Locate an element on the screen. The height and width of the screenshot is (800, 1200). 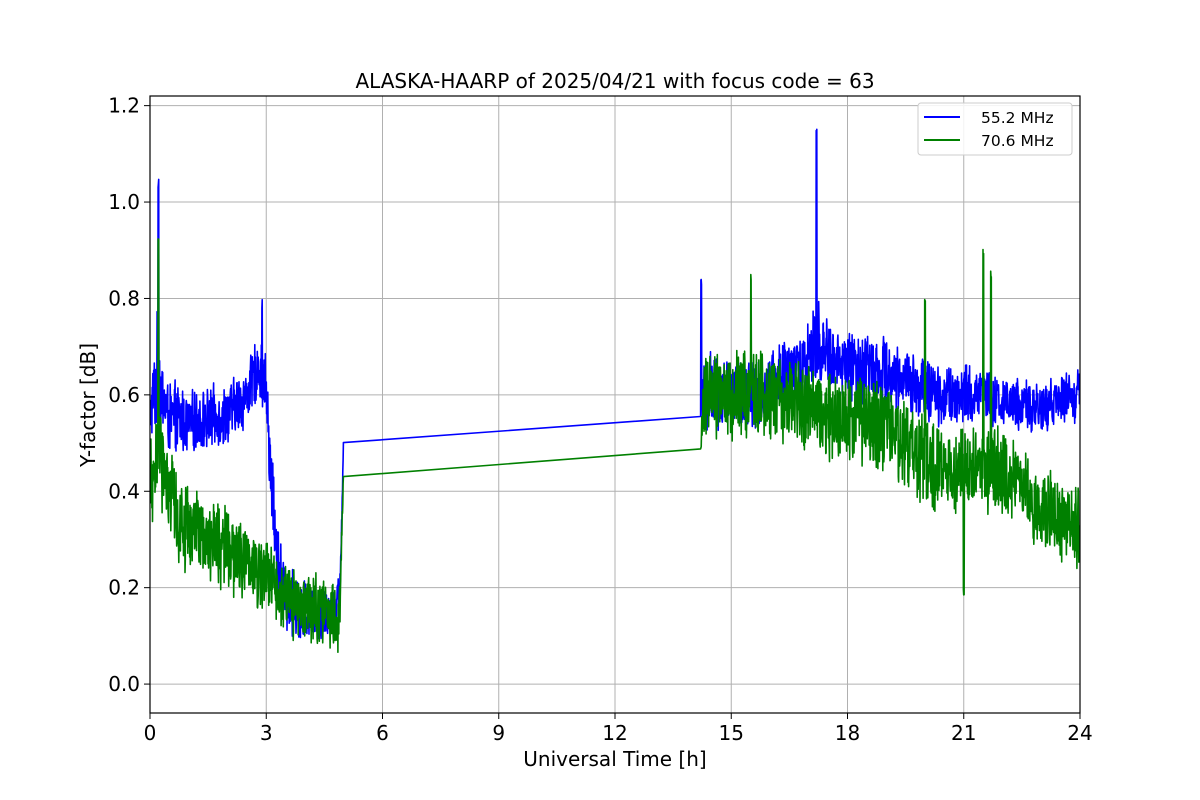
y-tick-label: 0.4 is located at coordinates (124, 491).